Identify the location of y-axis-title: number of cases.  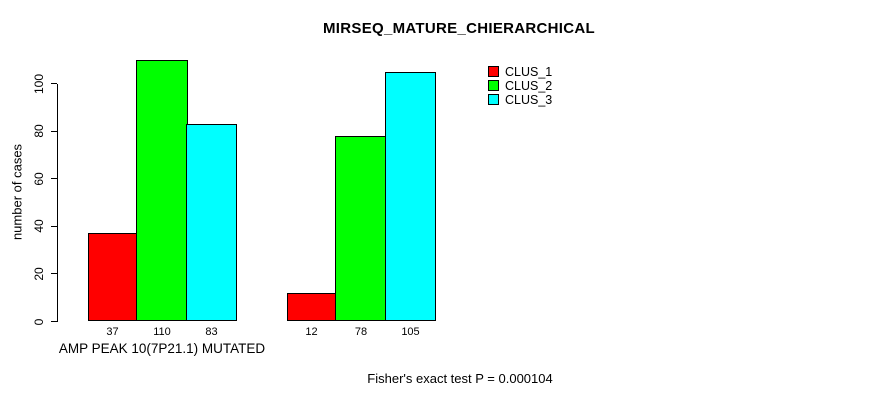
(17, 192).